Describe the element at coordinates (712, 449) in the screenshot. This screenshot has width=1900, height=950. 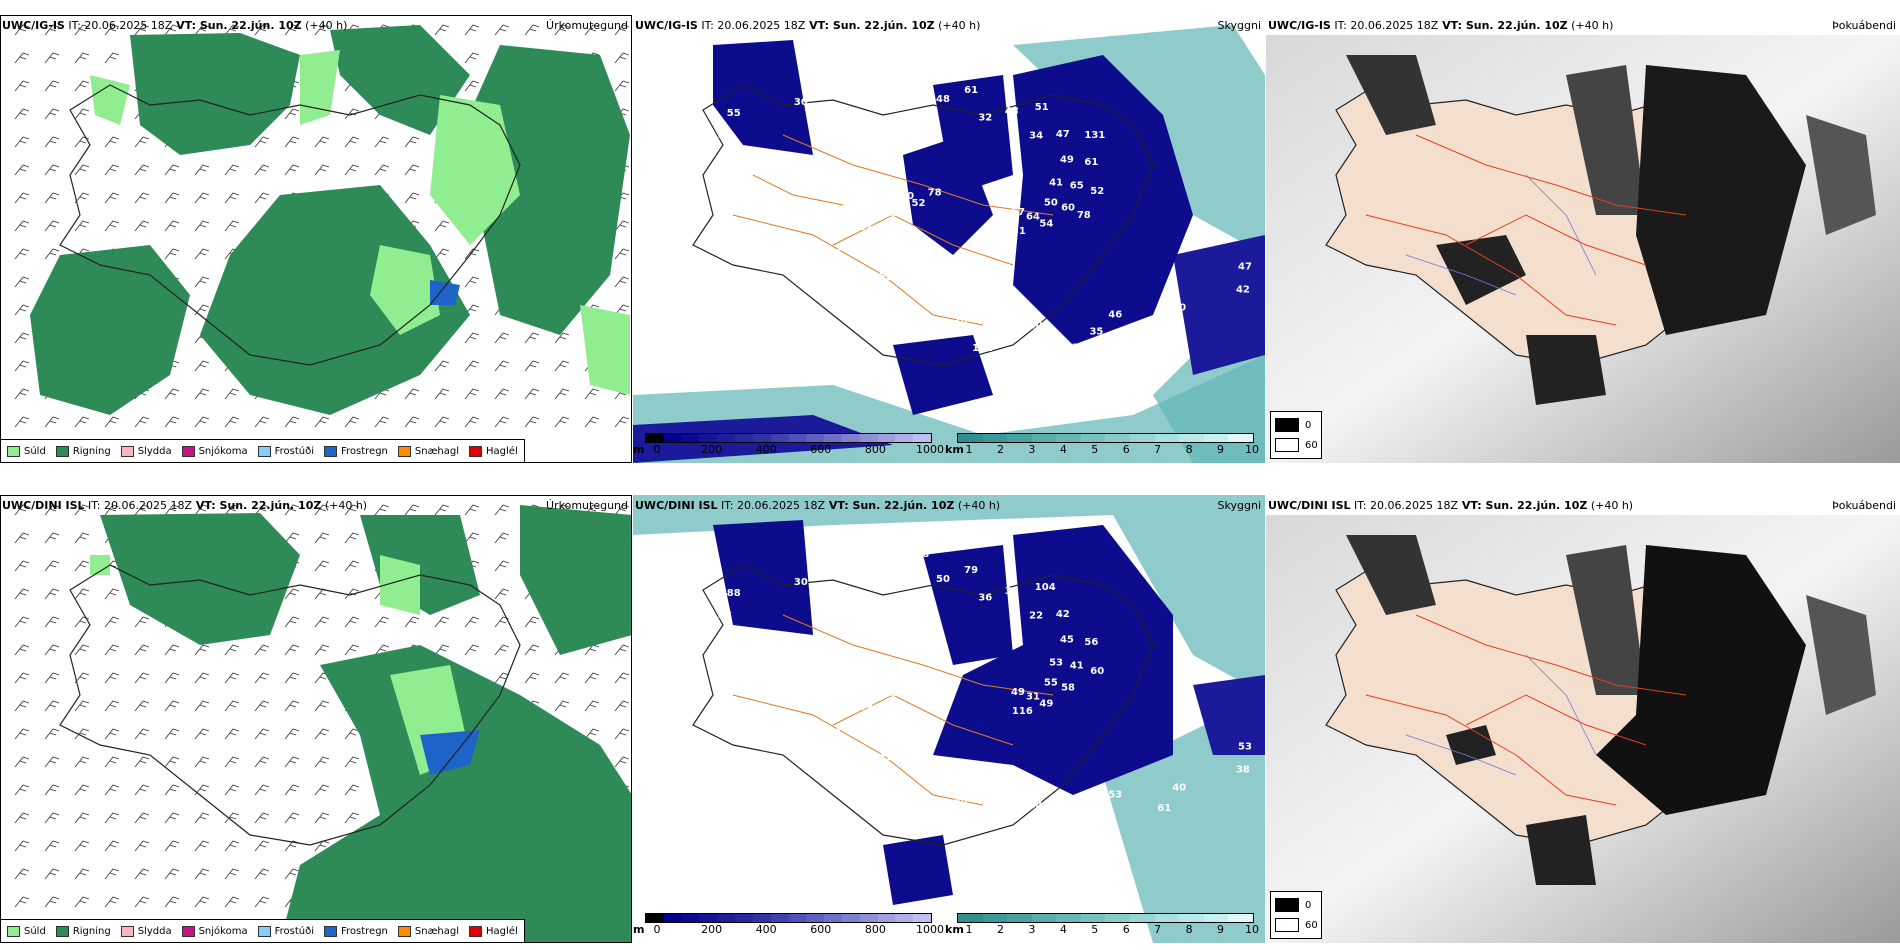
I see `colorbar-tick: 200` at that location.